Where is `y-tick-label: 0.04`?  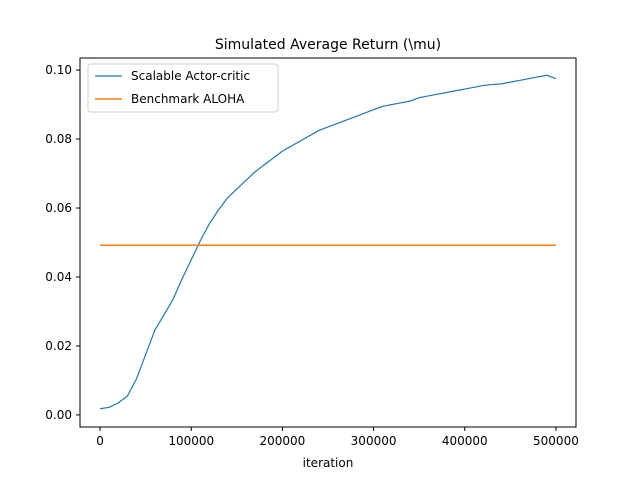 y-tick-label: 0.04 is located at coordinates (58, 277).